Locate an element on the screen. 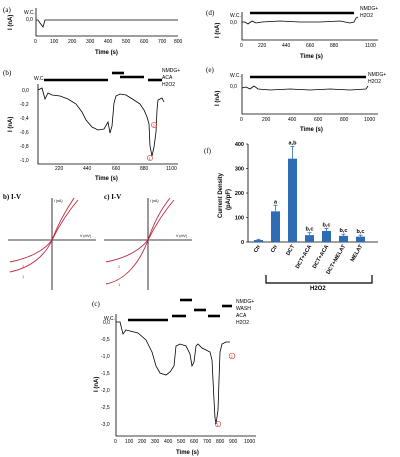  xtick-label: DCT+ACA is located at coordinates (304, 257).